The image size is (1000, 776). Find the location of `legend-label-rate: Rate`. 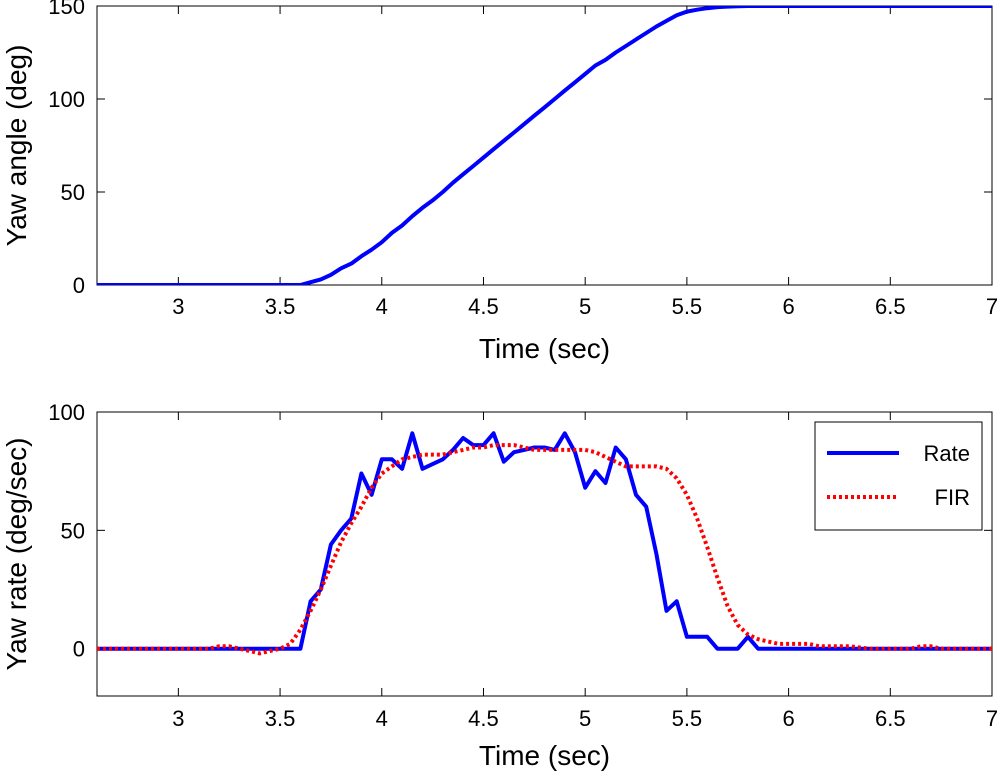

legend-label-rate: Rate is located at coordinates (947, 453).